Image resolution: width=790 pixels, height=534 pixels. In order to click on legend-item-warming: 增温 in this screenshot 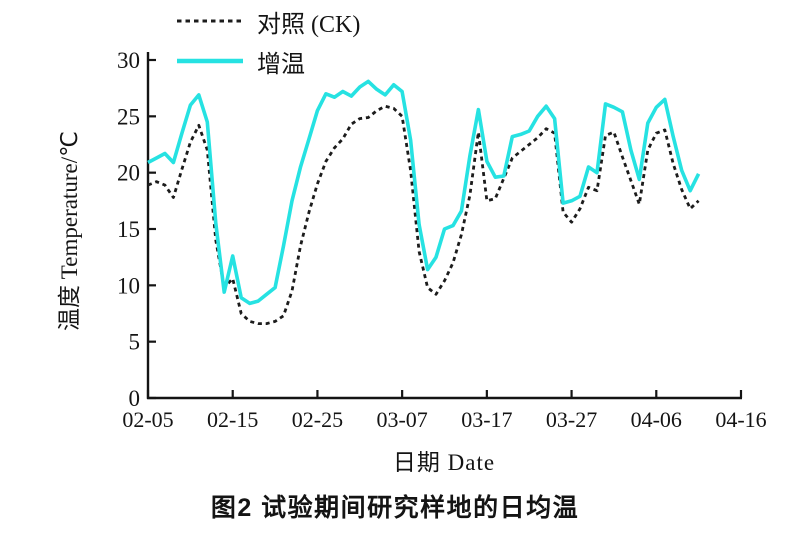, I will do `click(268, 61)`.